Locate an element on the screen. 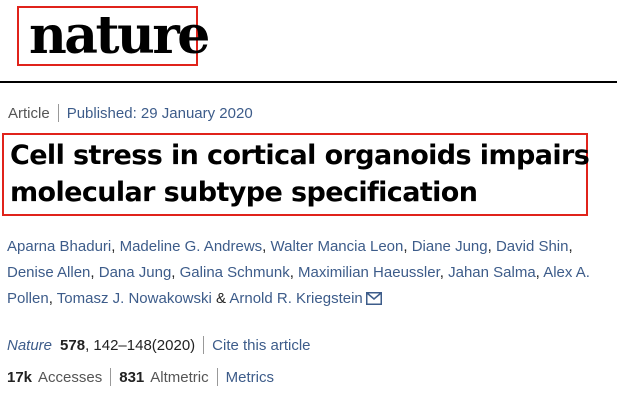 This screenshot has width=617, height=403. accesses-label: Accesses is located at coordinates (70, 377).